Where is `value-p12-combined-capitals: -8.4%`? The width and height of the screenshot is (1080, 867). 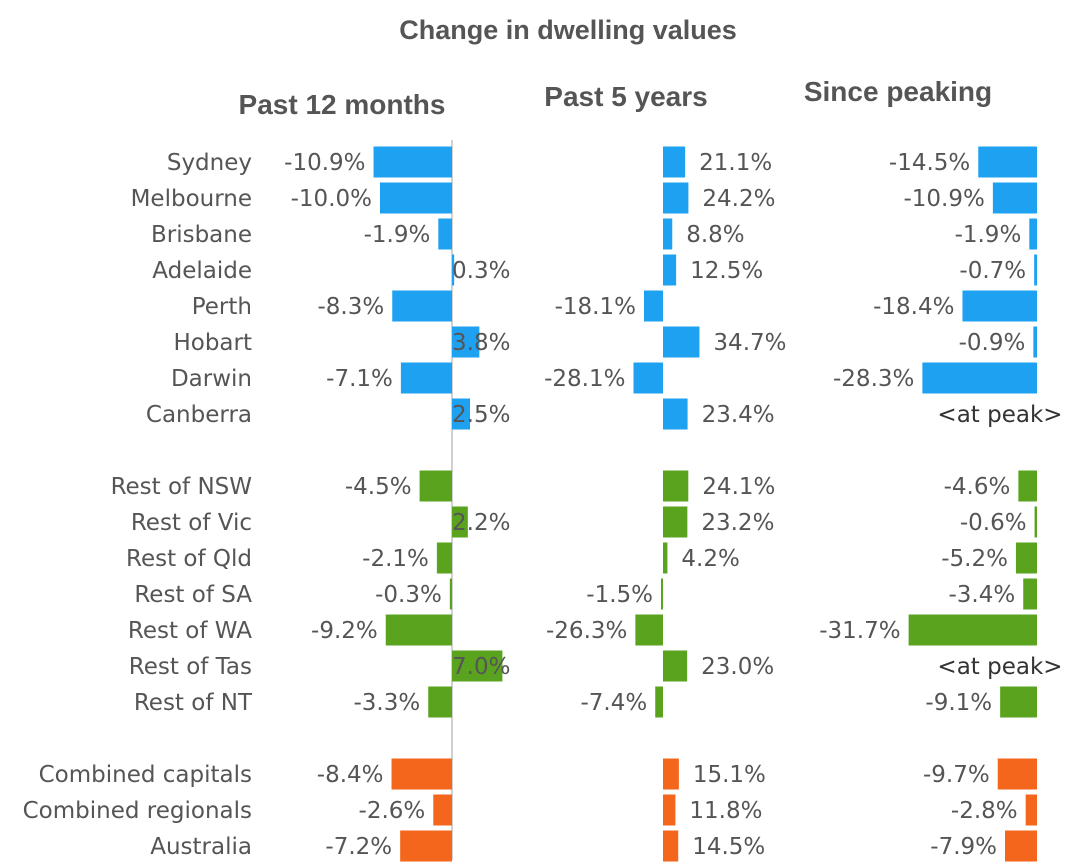
value-p12-combined-capitals: -8.4% is located at coordinates (350, 775).